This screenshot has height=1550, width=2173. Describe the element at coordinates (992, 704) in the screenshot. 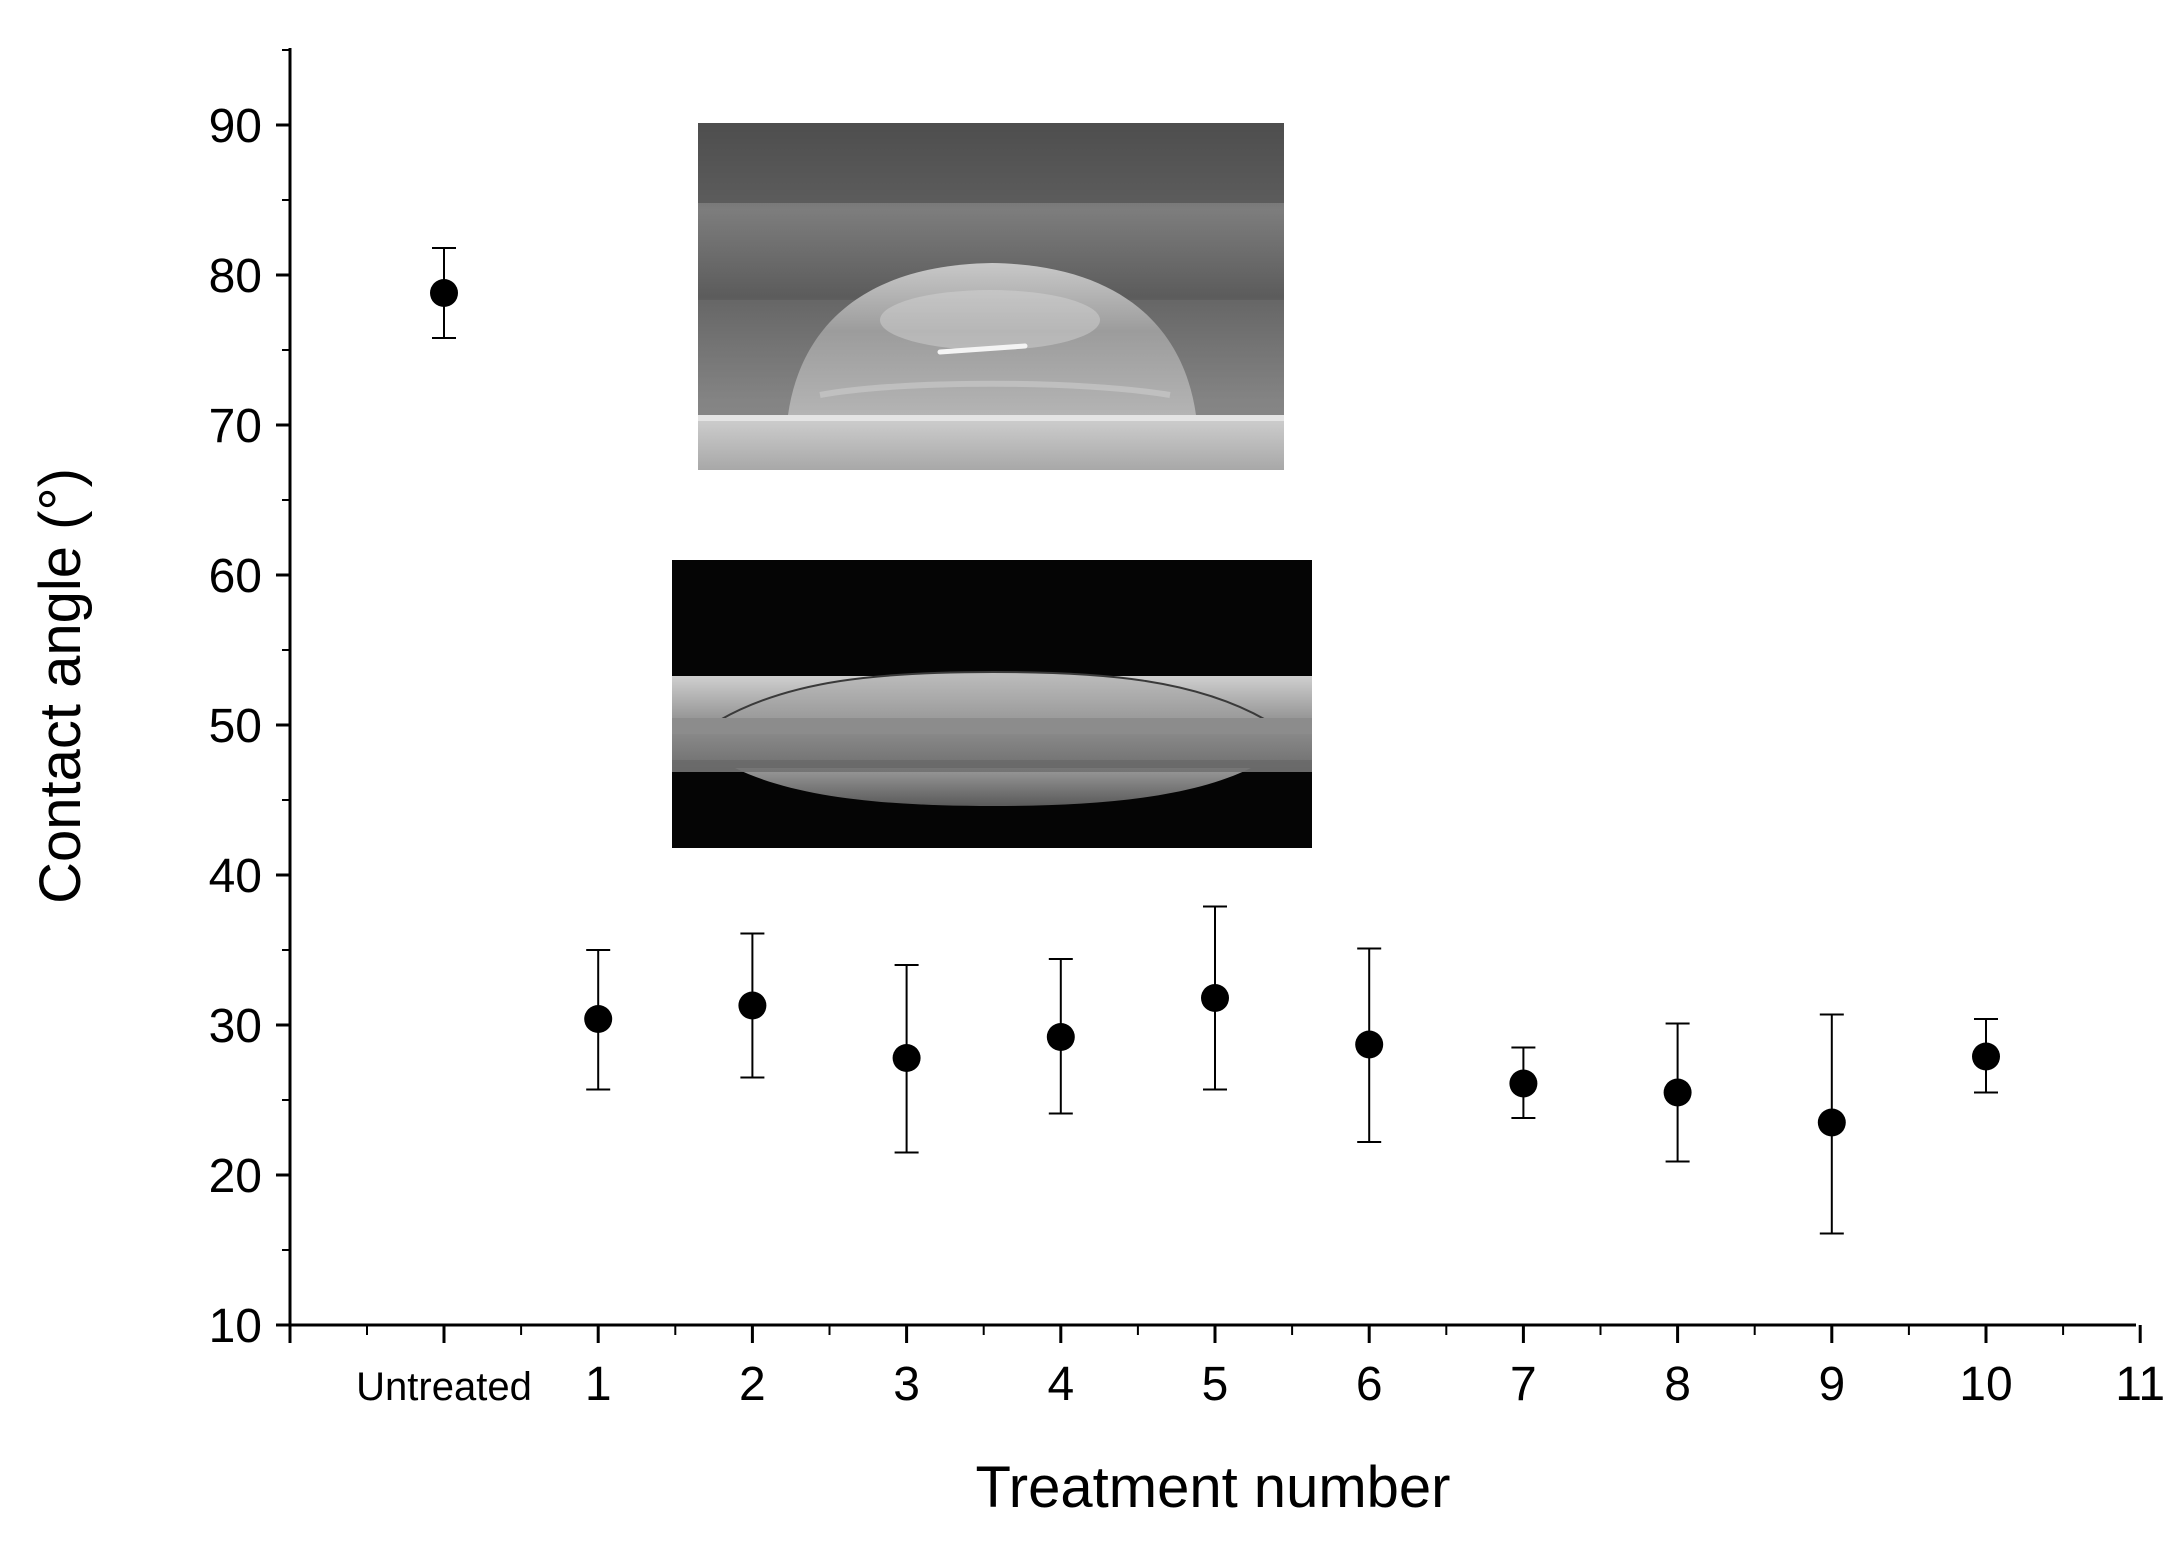

I see `inset-droplet-treated` at that location.